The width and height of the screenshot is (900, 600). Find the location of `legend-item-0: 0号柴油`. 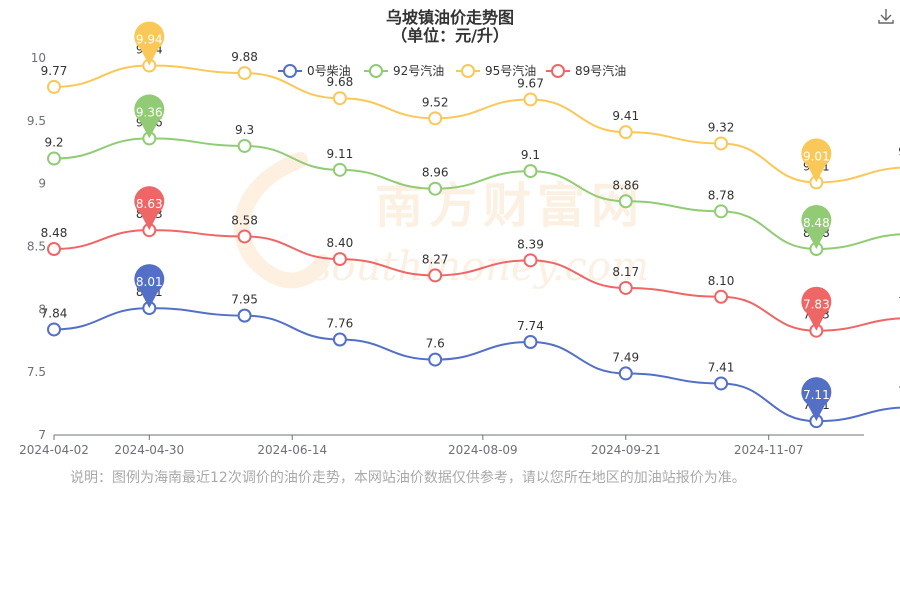

legend-item-0: 0号柴油 is located at coordinates (314, 71).